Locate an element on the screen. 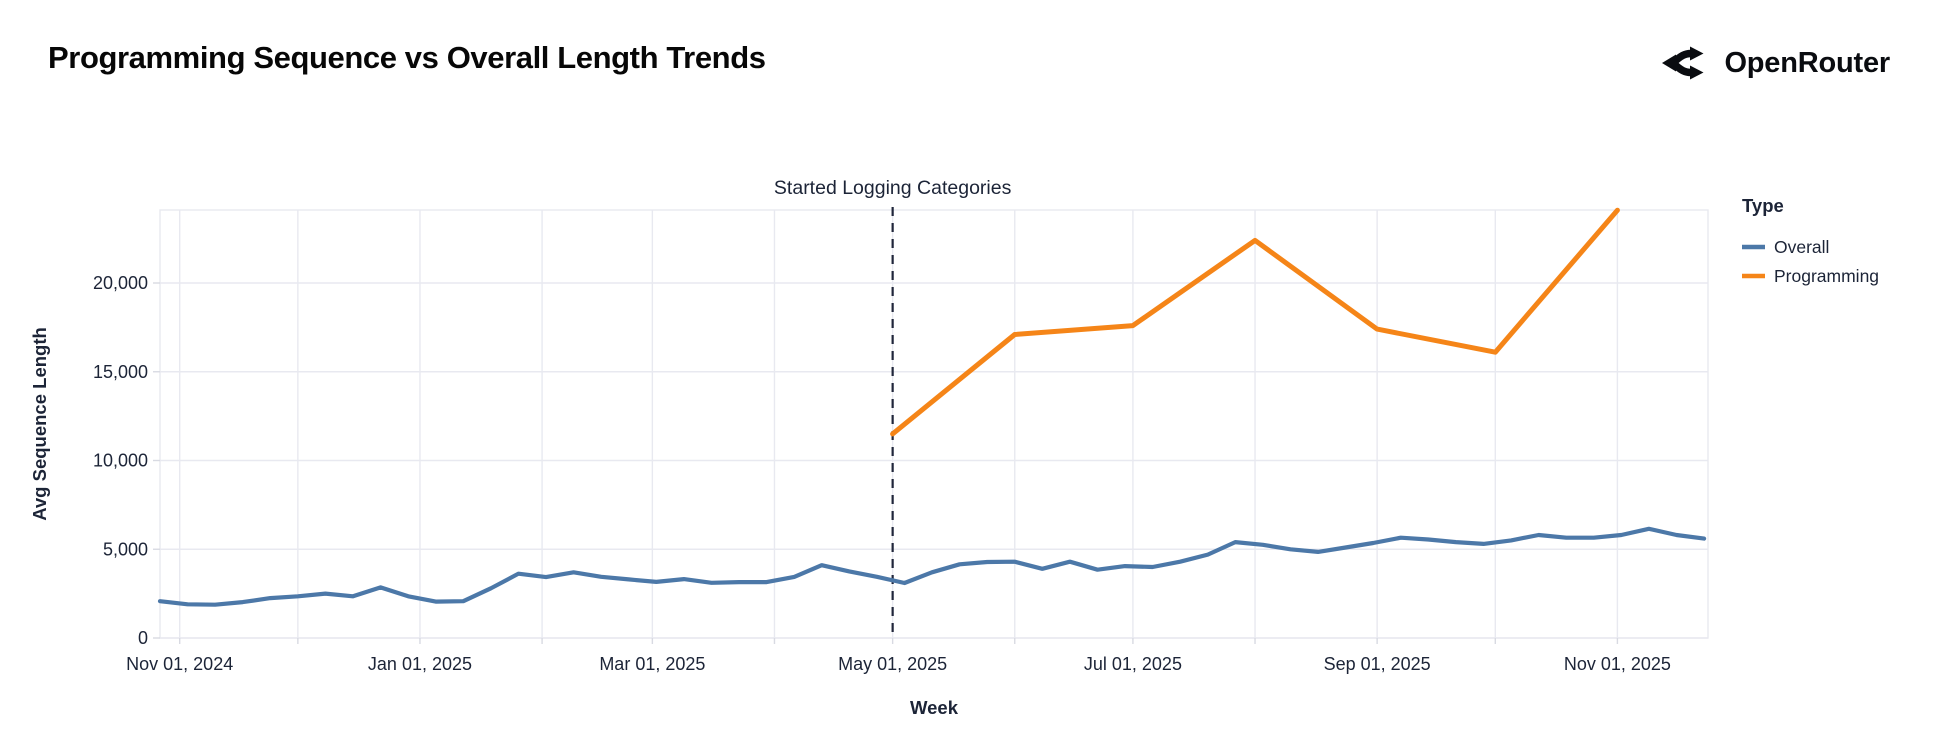 The image size is (1938, 734). x-tick-label: Sep 01, 2025 is located at coordinates (1377, 664).